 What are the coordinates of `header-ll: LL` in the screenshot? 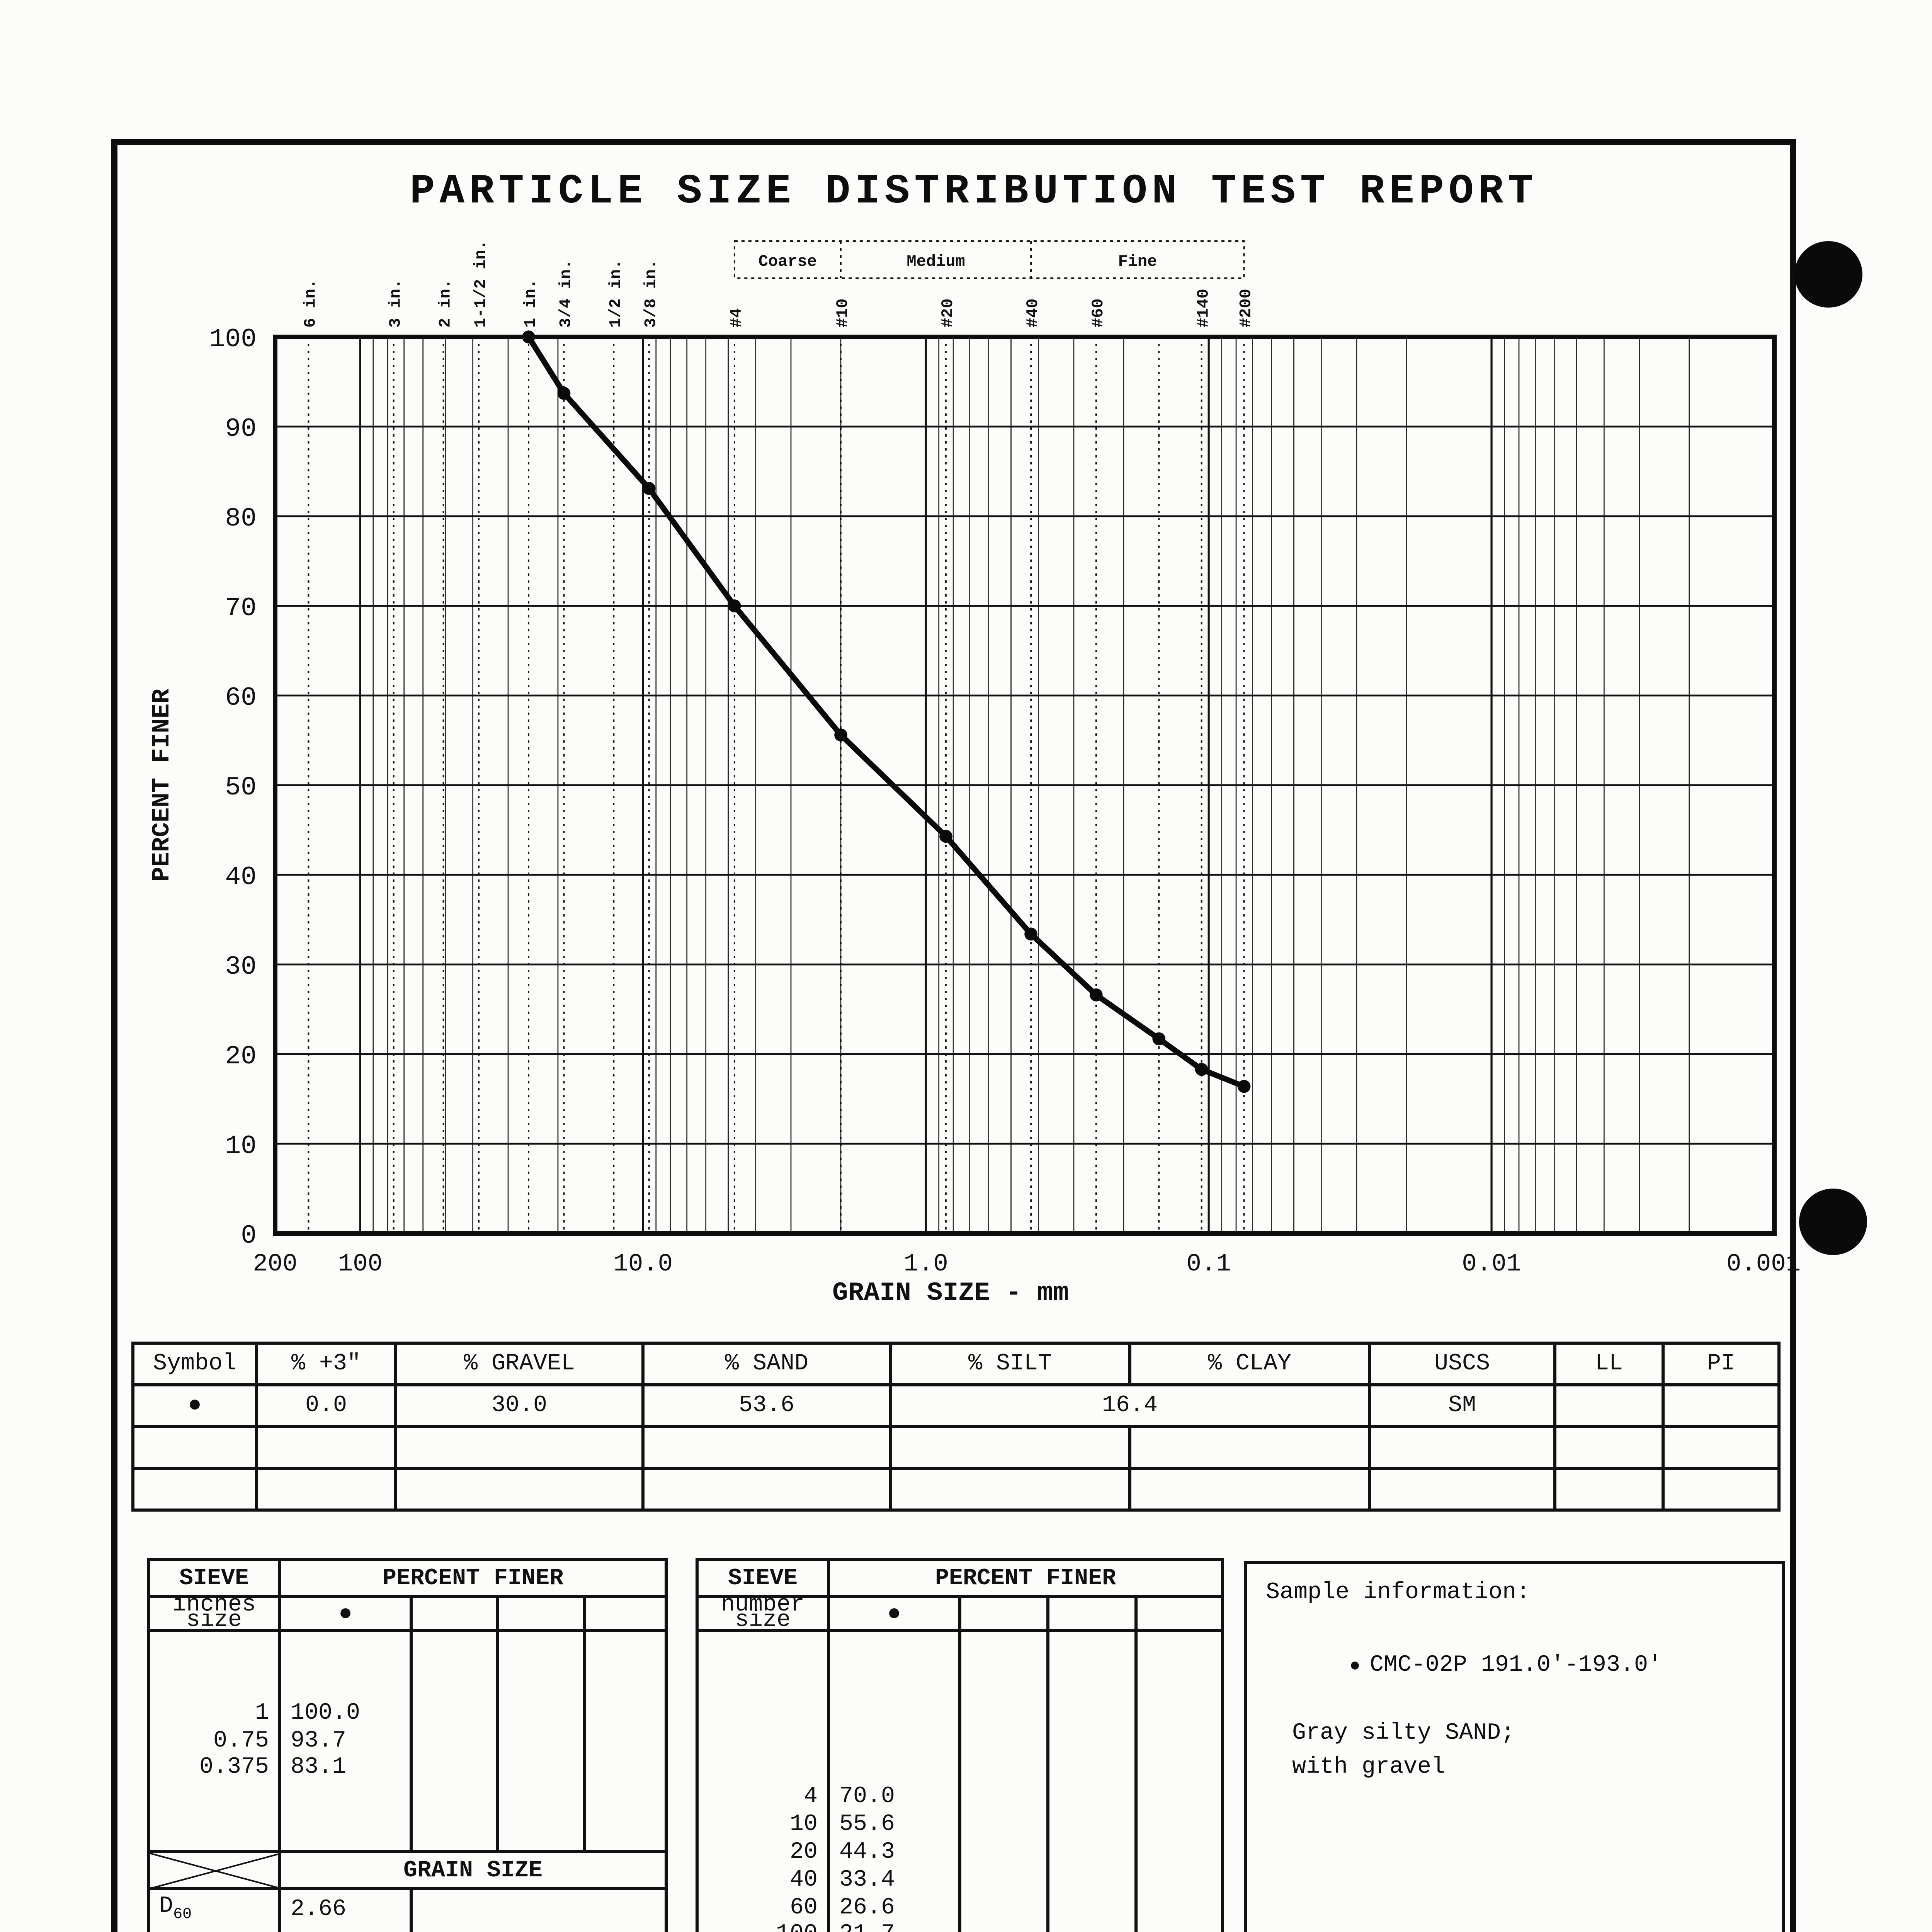 It's located at (1609, 1364).